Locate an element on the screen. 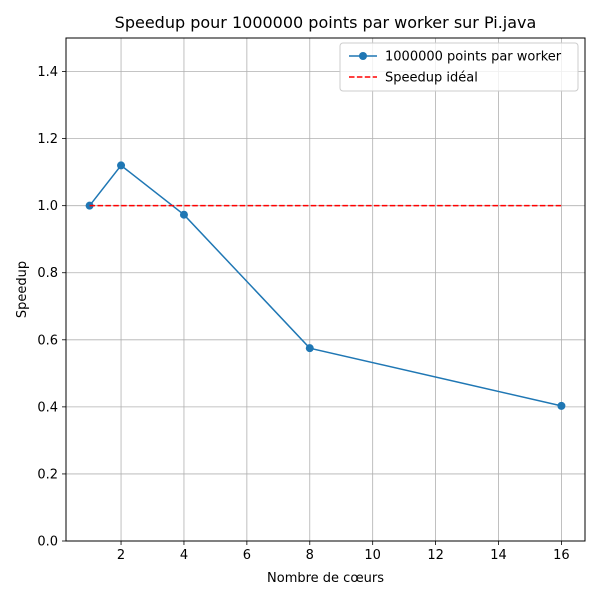 The image size is (600, 600). y-tick-label: 0.4 is located at coordinates (47, 407).